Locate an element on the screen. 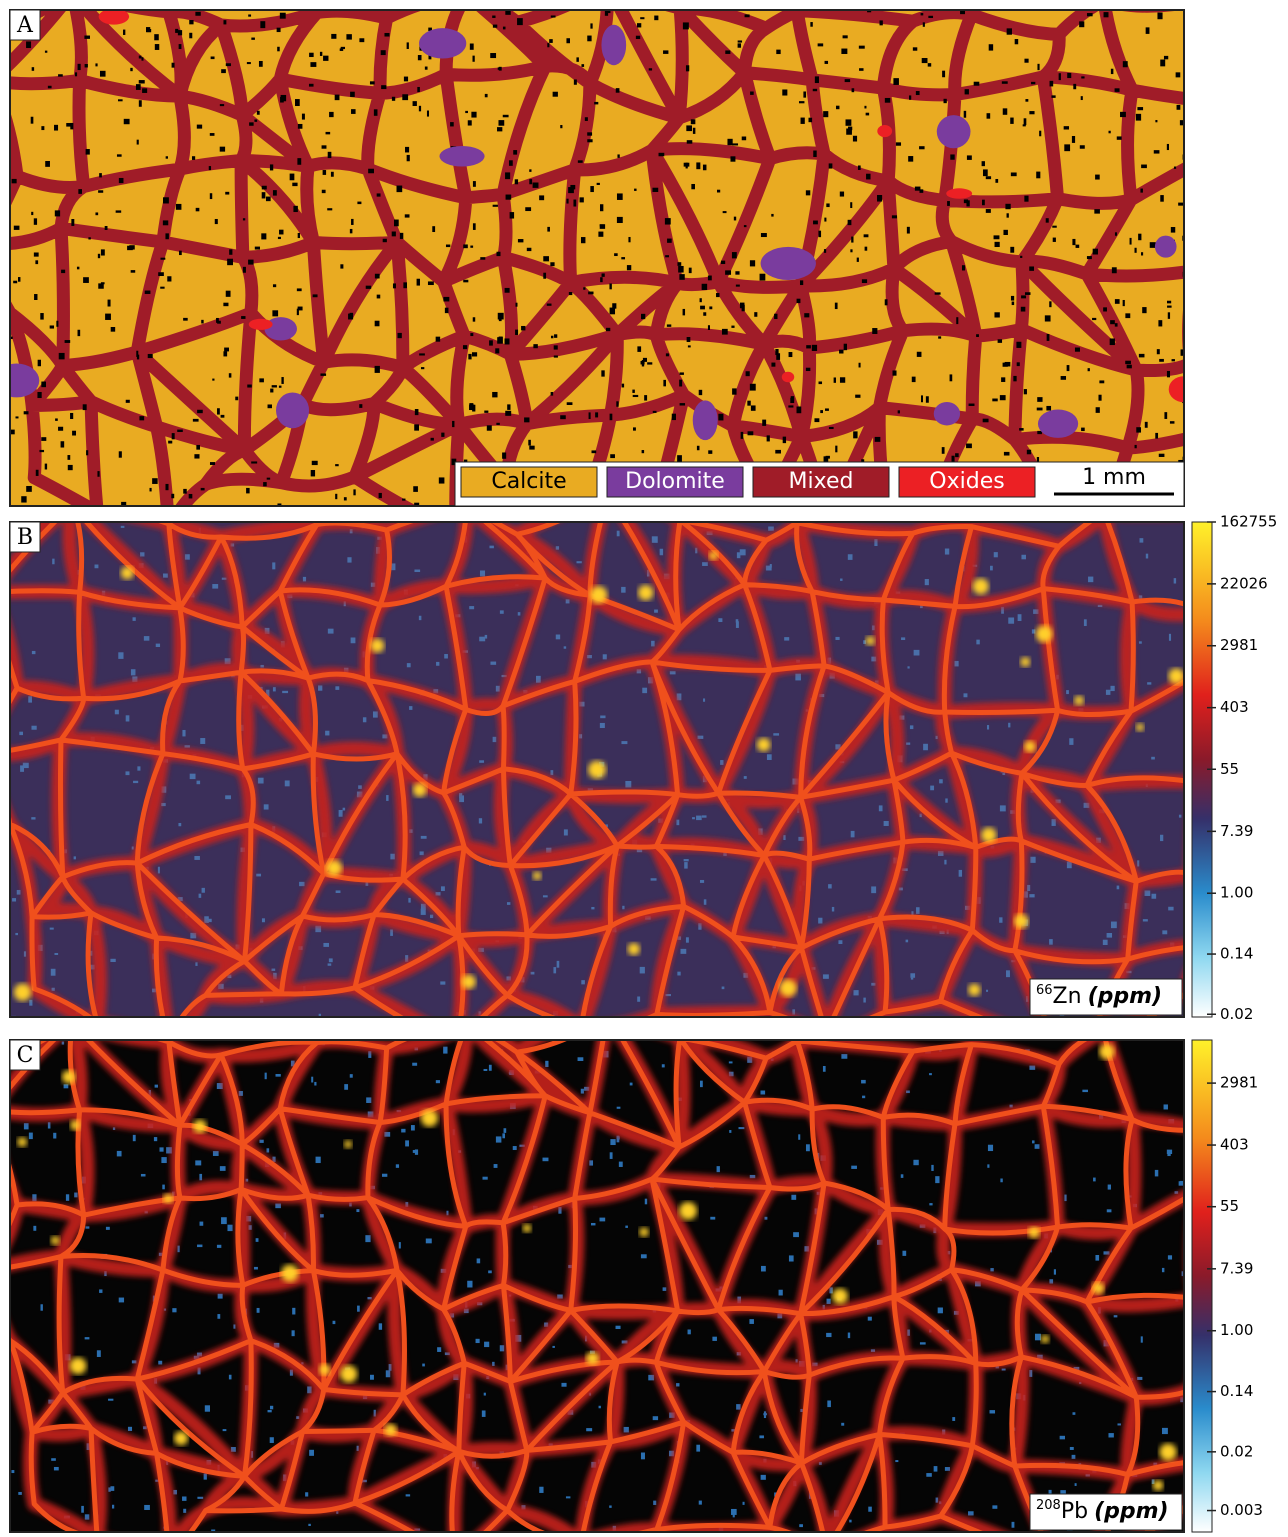 This screenshot has height=1537, width=1288. colorbar-tick-label: 162755 is located at coordinates (1248, 522).